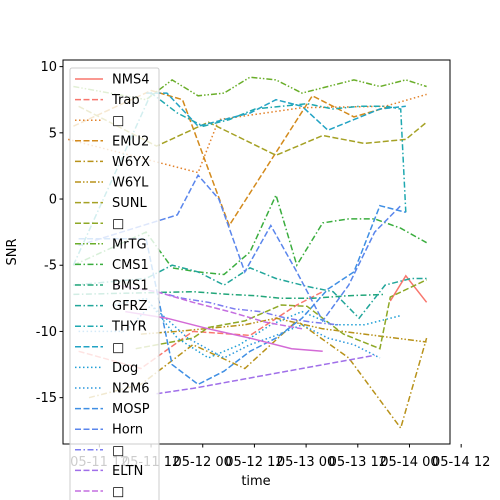 This screenshot has width=500, height=500. Describe the element at coordinates (53, 133) in the screenshot. I see `y-tick-label: 5` at that location.